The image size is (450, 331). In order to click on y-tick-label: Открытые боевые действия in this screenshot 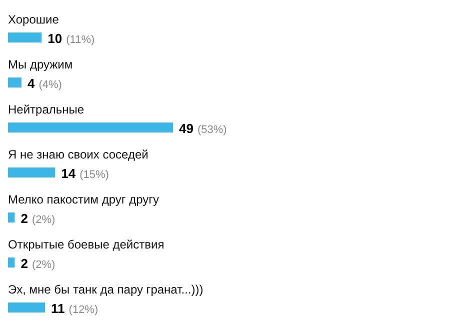, I will do `click(86, 245)`.